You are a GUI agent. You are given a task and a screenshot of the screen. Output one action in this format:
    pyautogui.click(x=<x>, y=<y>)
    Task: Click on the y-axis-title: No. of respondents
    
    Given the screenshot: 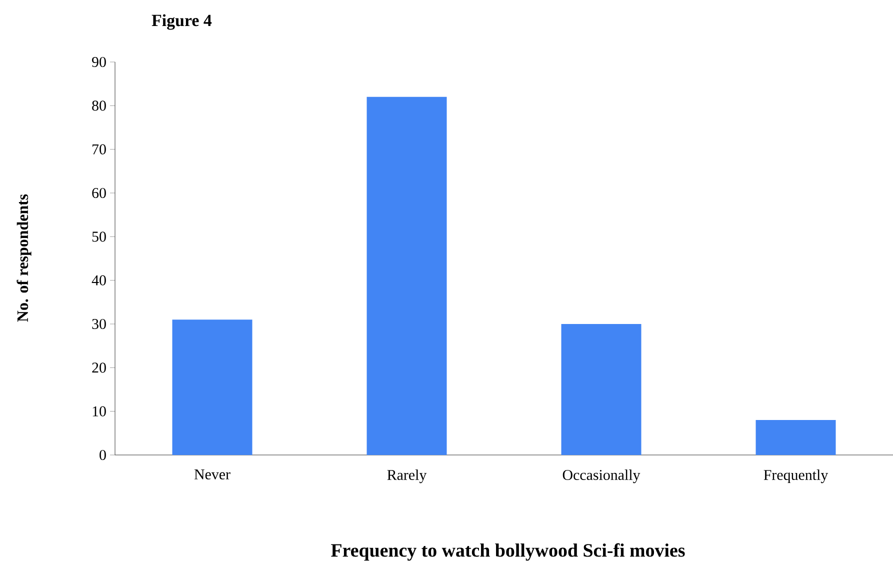 What is the action you would take?
    pyautogui.click(x=24, y=258)
    